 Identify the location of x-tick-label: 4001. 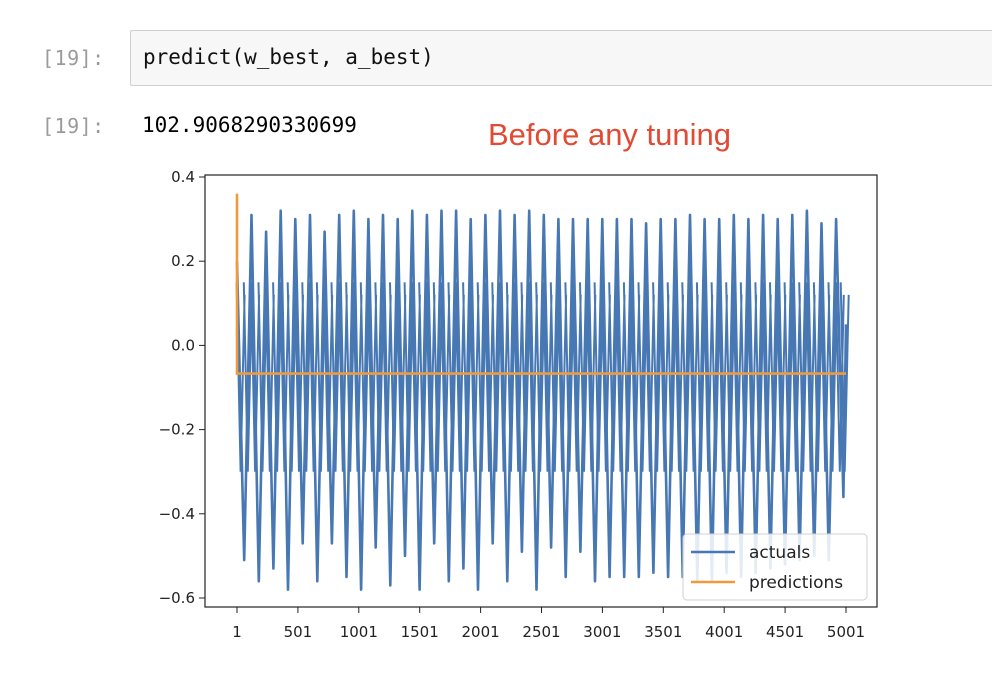
(724, 632).